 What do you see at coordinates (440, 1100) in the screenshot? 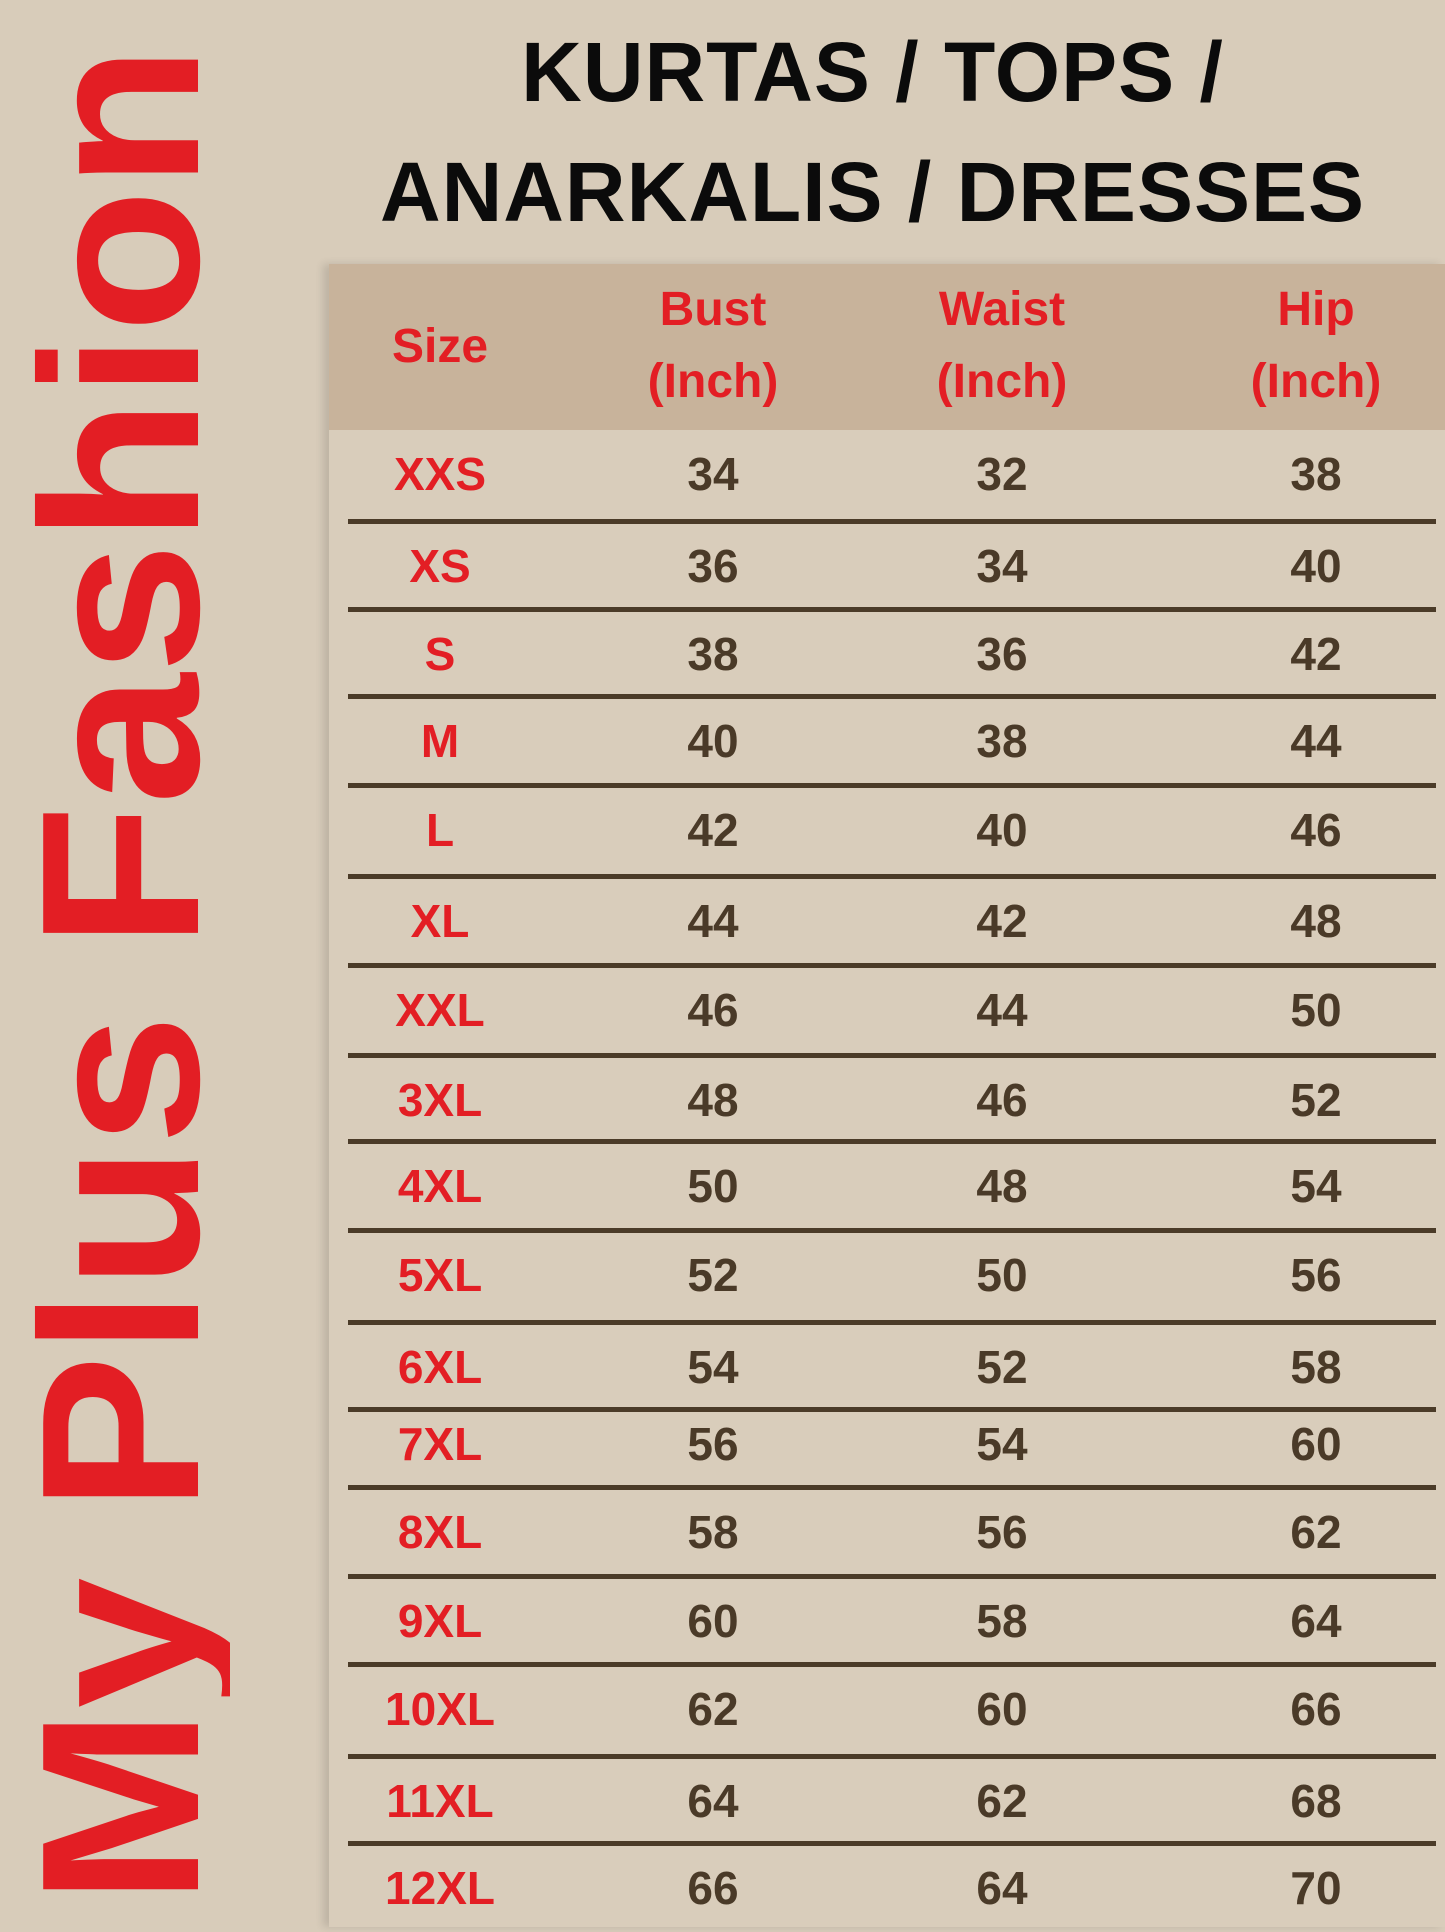
I see `cell-size: 3XL` at bounding box center [440, 1100].